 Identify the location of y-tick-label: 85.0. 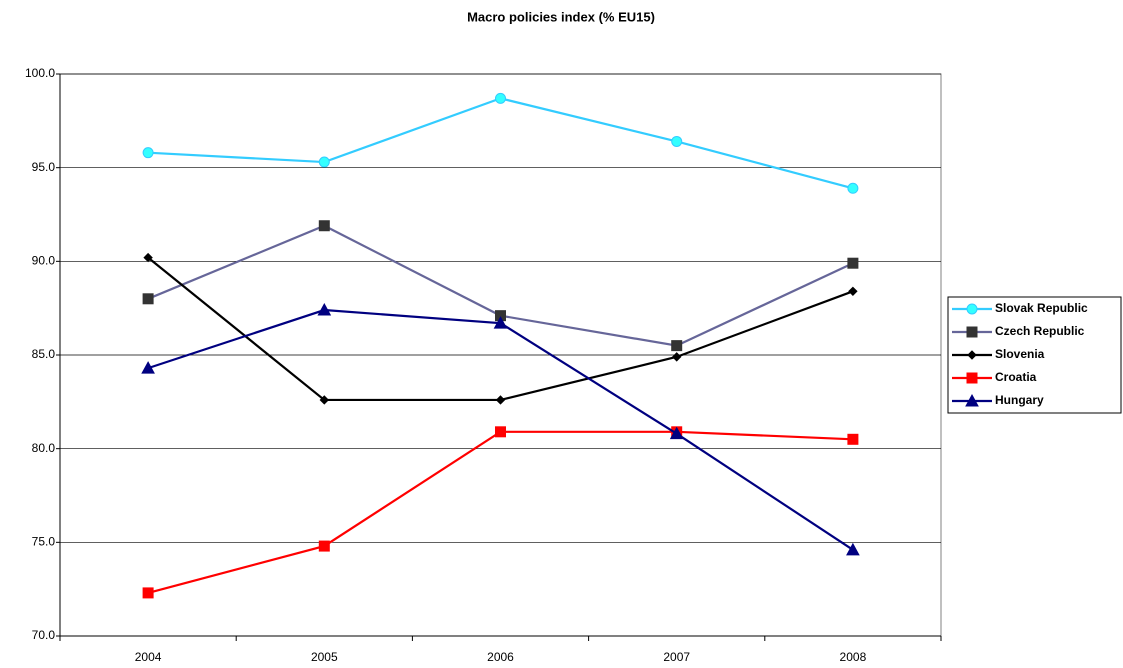
(44, 354).